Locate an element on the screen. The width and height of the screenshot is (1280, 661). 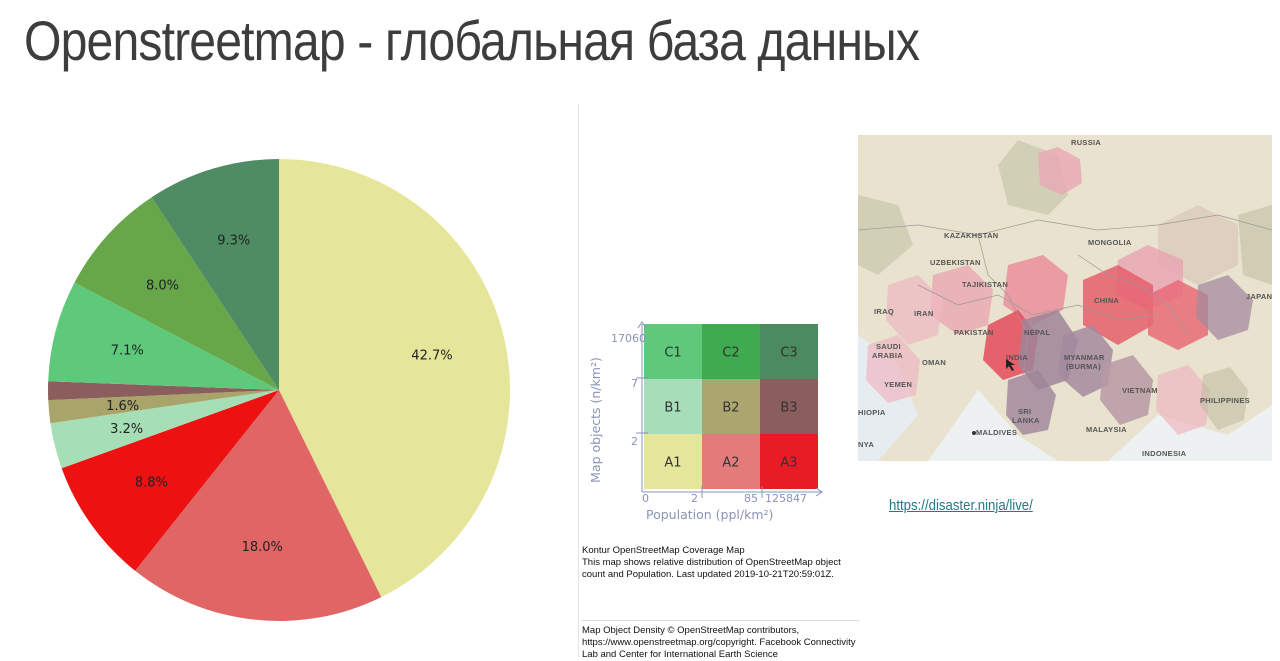
map-label: PHILIPPINES is located at coordinates (1225, 400).